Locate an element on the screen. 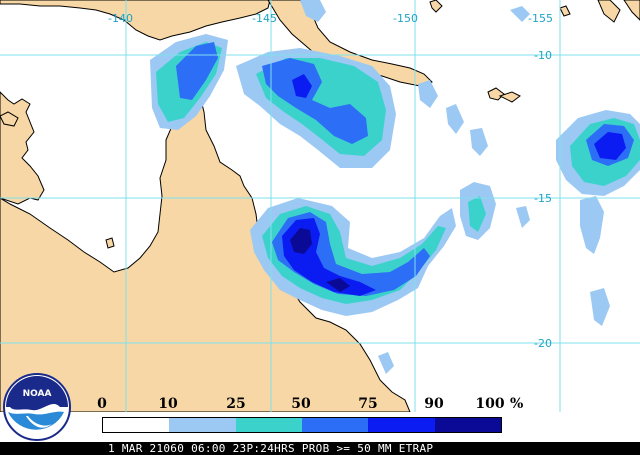 The image size is (640, 455). lon-label: -155 is located at coordinates (540, 18).